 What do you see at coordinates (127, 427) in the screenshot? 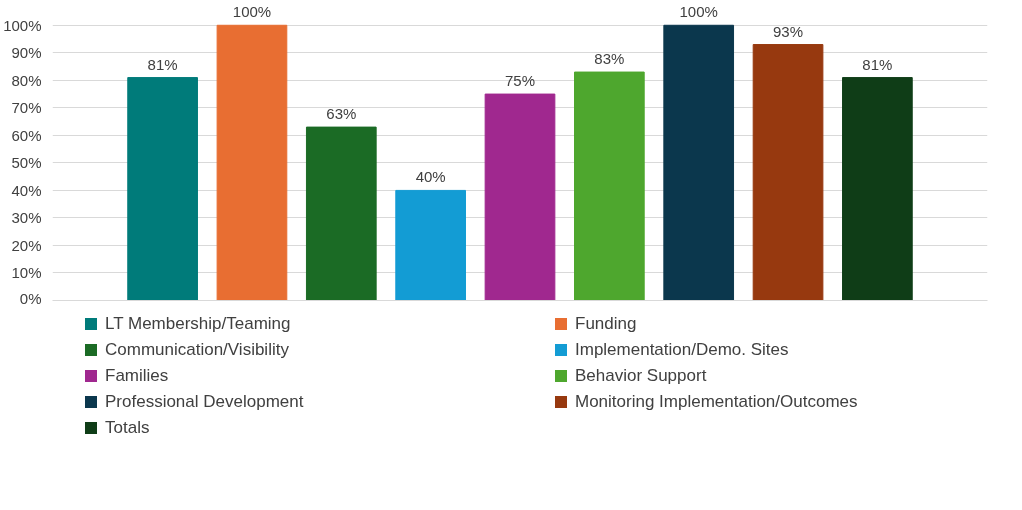
I see `legend-label: Totals` at bounding box center [127, 427].